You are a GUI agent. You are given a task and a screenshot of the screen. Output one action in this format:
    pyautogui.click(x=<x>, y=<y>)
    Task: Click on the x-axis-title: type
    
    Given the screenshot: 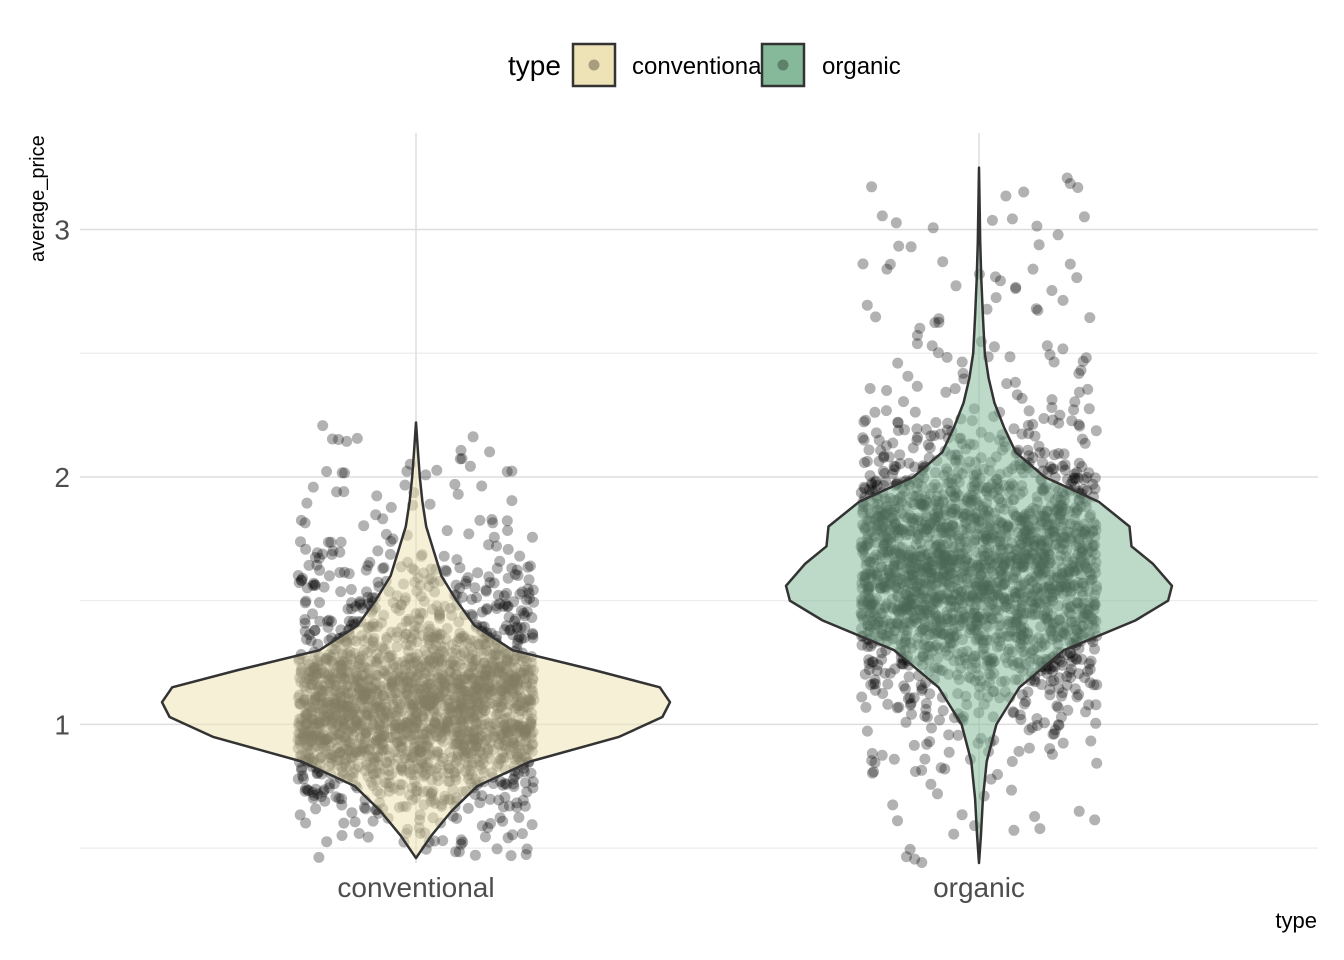 What is the action you would take?
    pyautogui.click(x=1296, y=920)
    